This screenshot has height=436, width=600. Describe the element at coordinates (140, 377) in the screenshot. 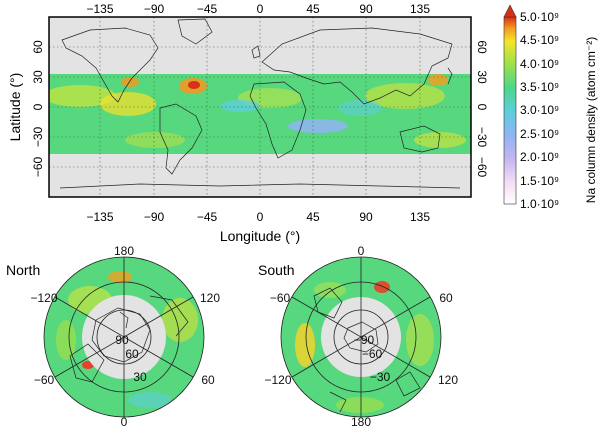

I see `north-lat-label: 30` at that location.